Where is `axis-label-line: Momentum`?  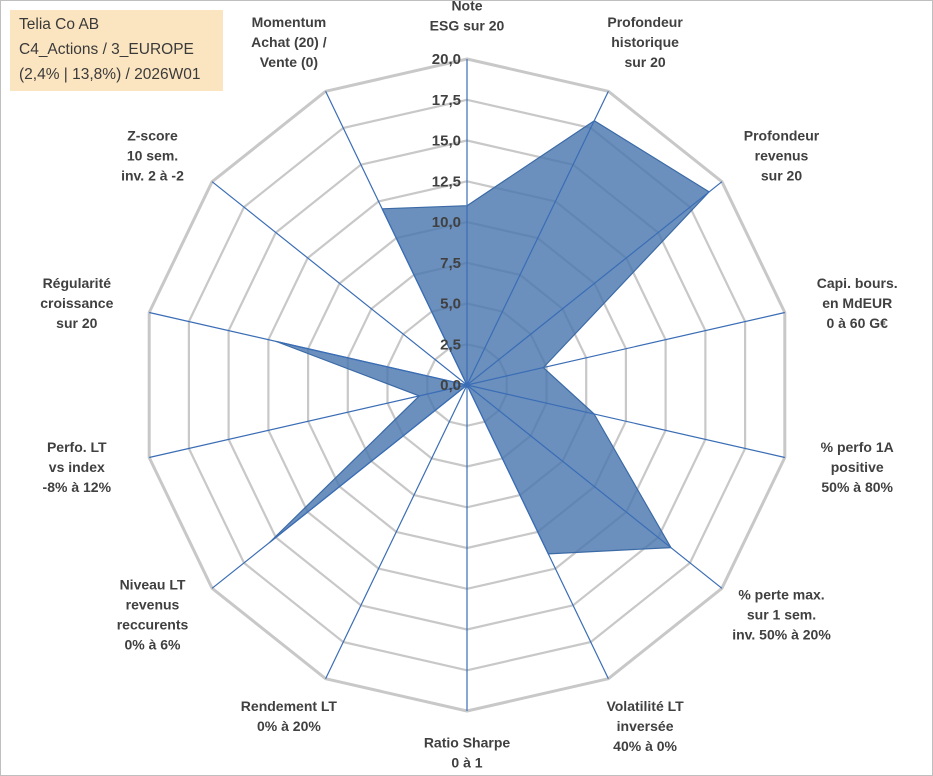 axis-label-line: Momentum is located at coordinates (289, 22).